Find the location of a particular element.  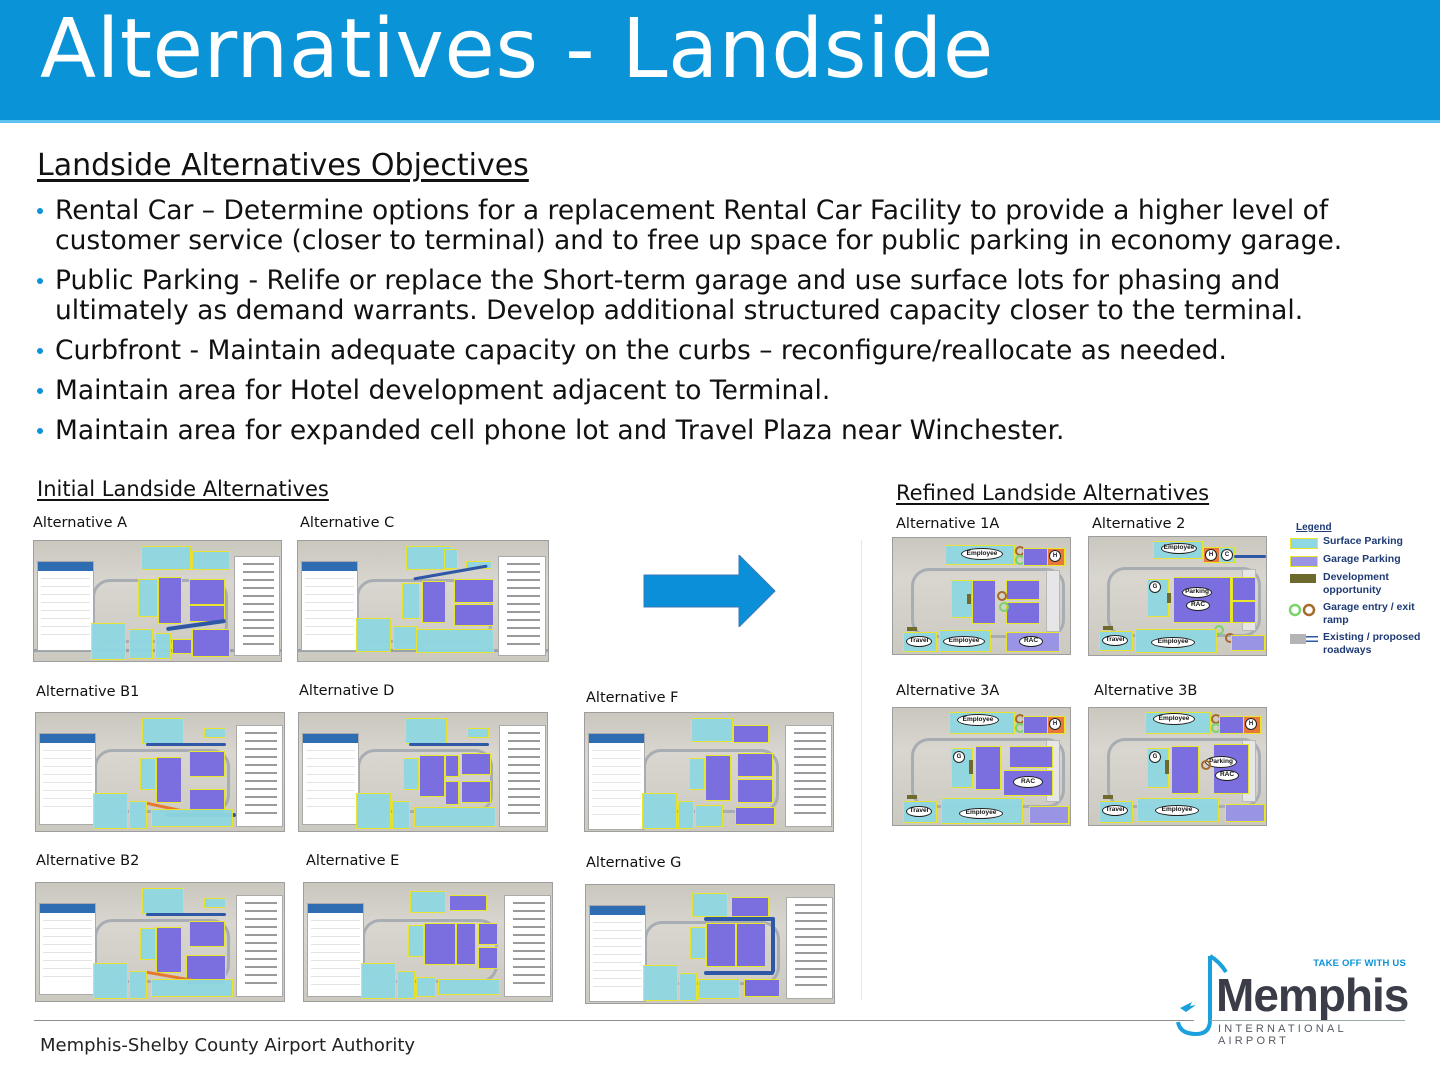

banner-accent-line is located at coordinates (720, 121).